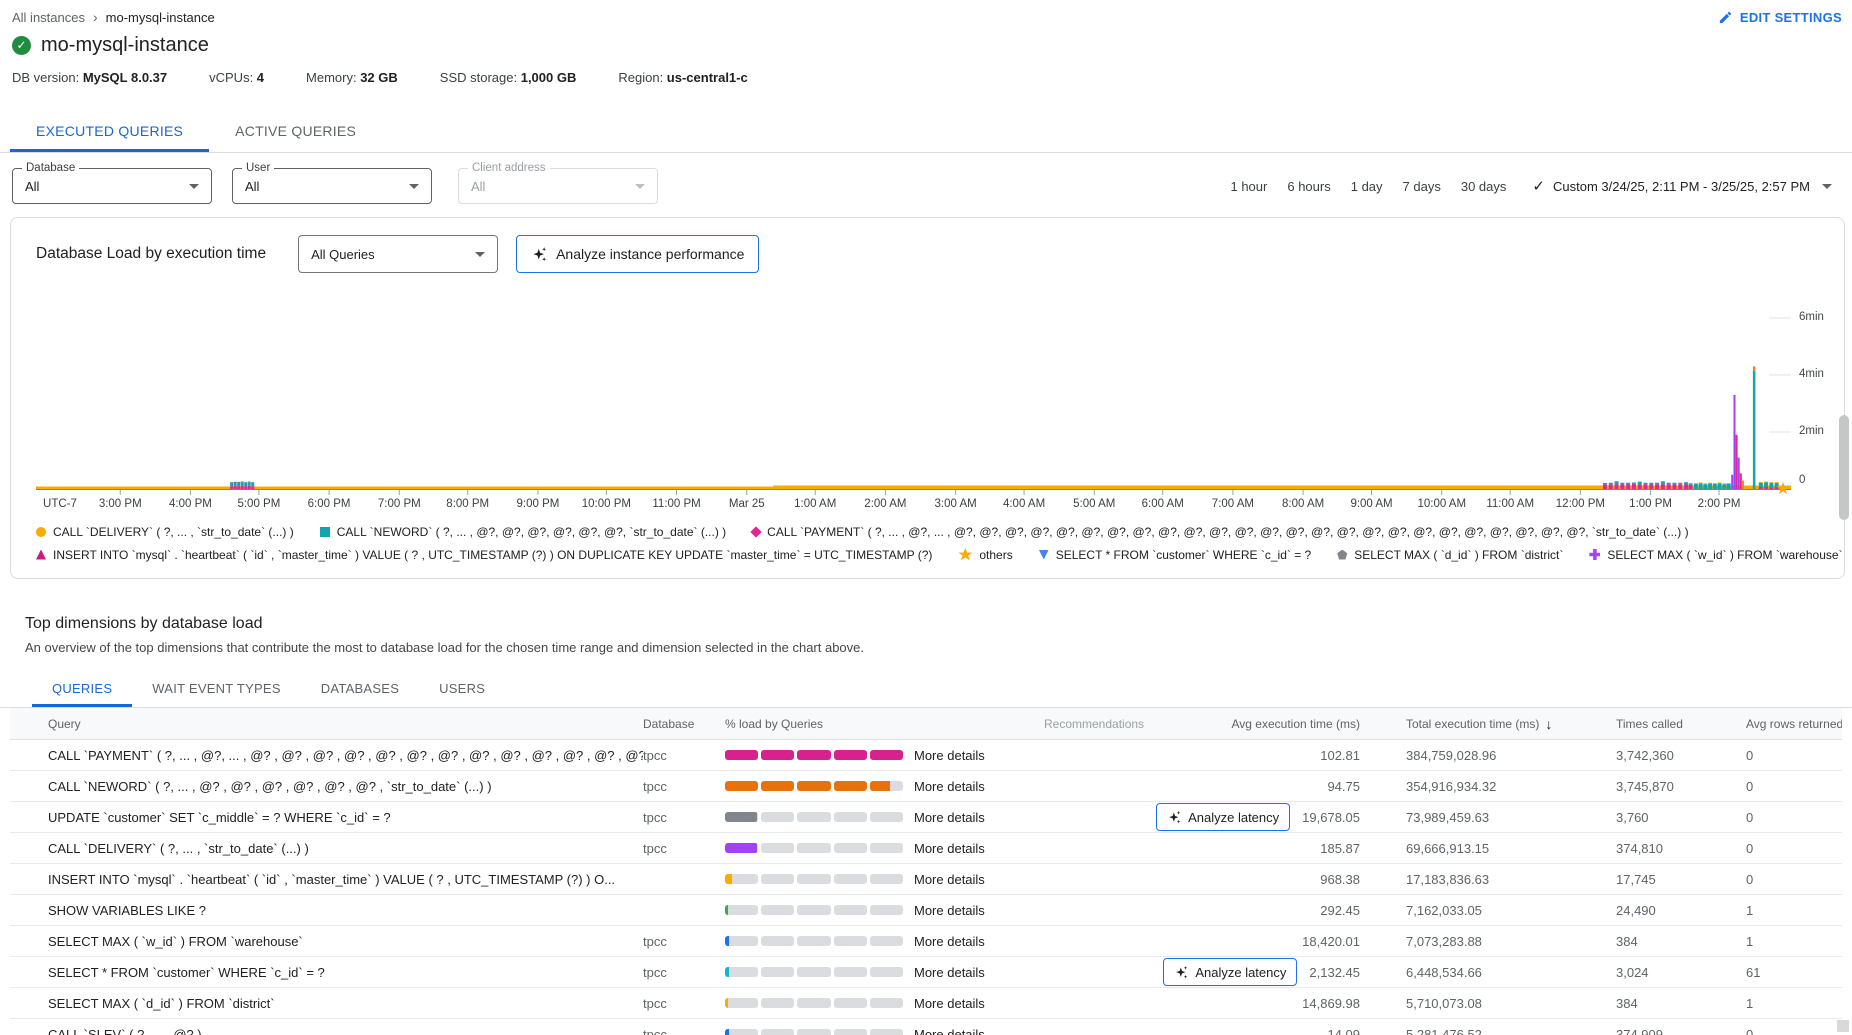 The height and width of the screenshot is (1035, 1852). Describe the element at coordinates (1444, 972) in the screenshot. I see `total-execution-cell: 6,448,534.66` at that location.